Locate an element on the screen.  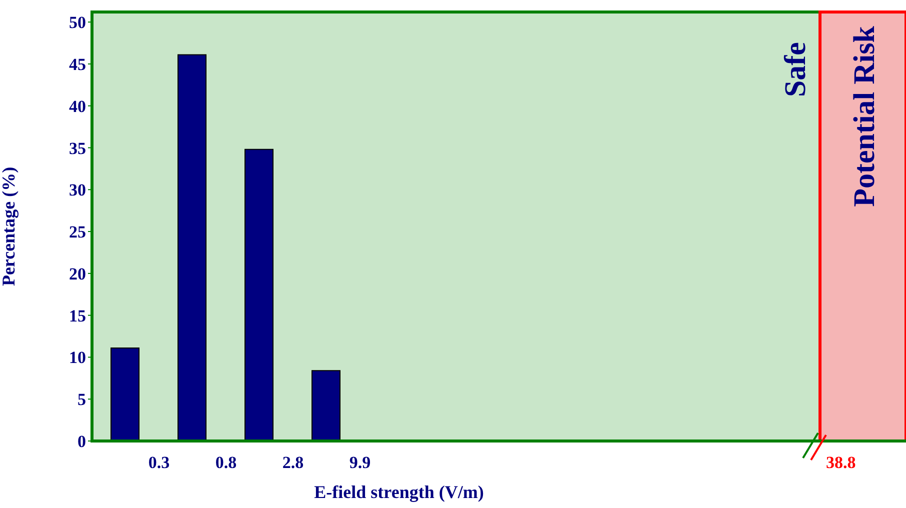
y-axis-title: Percentage (%) is located at coordinates (9, 226).